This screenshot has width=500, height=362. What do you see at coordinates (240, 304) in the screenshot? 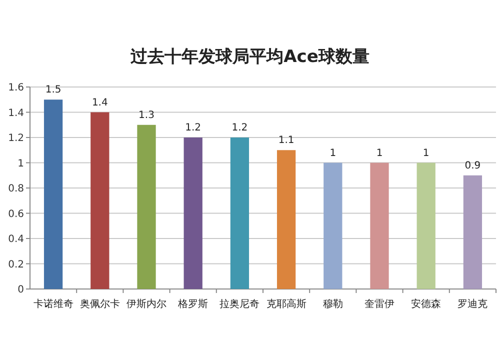
I see `x-tick-label: 拉奥尼奇` at bounding box center [240, 304].